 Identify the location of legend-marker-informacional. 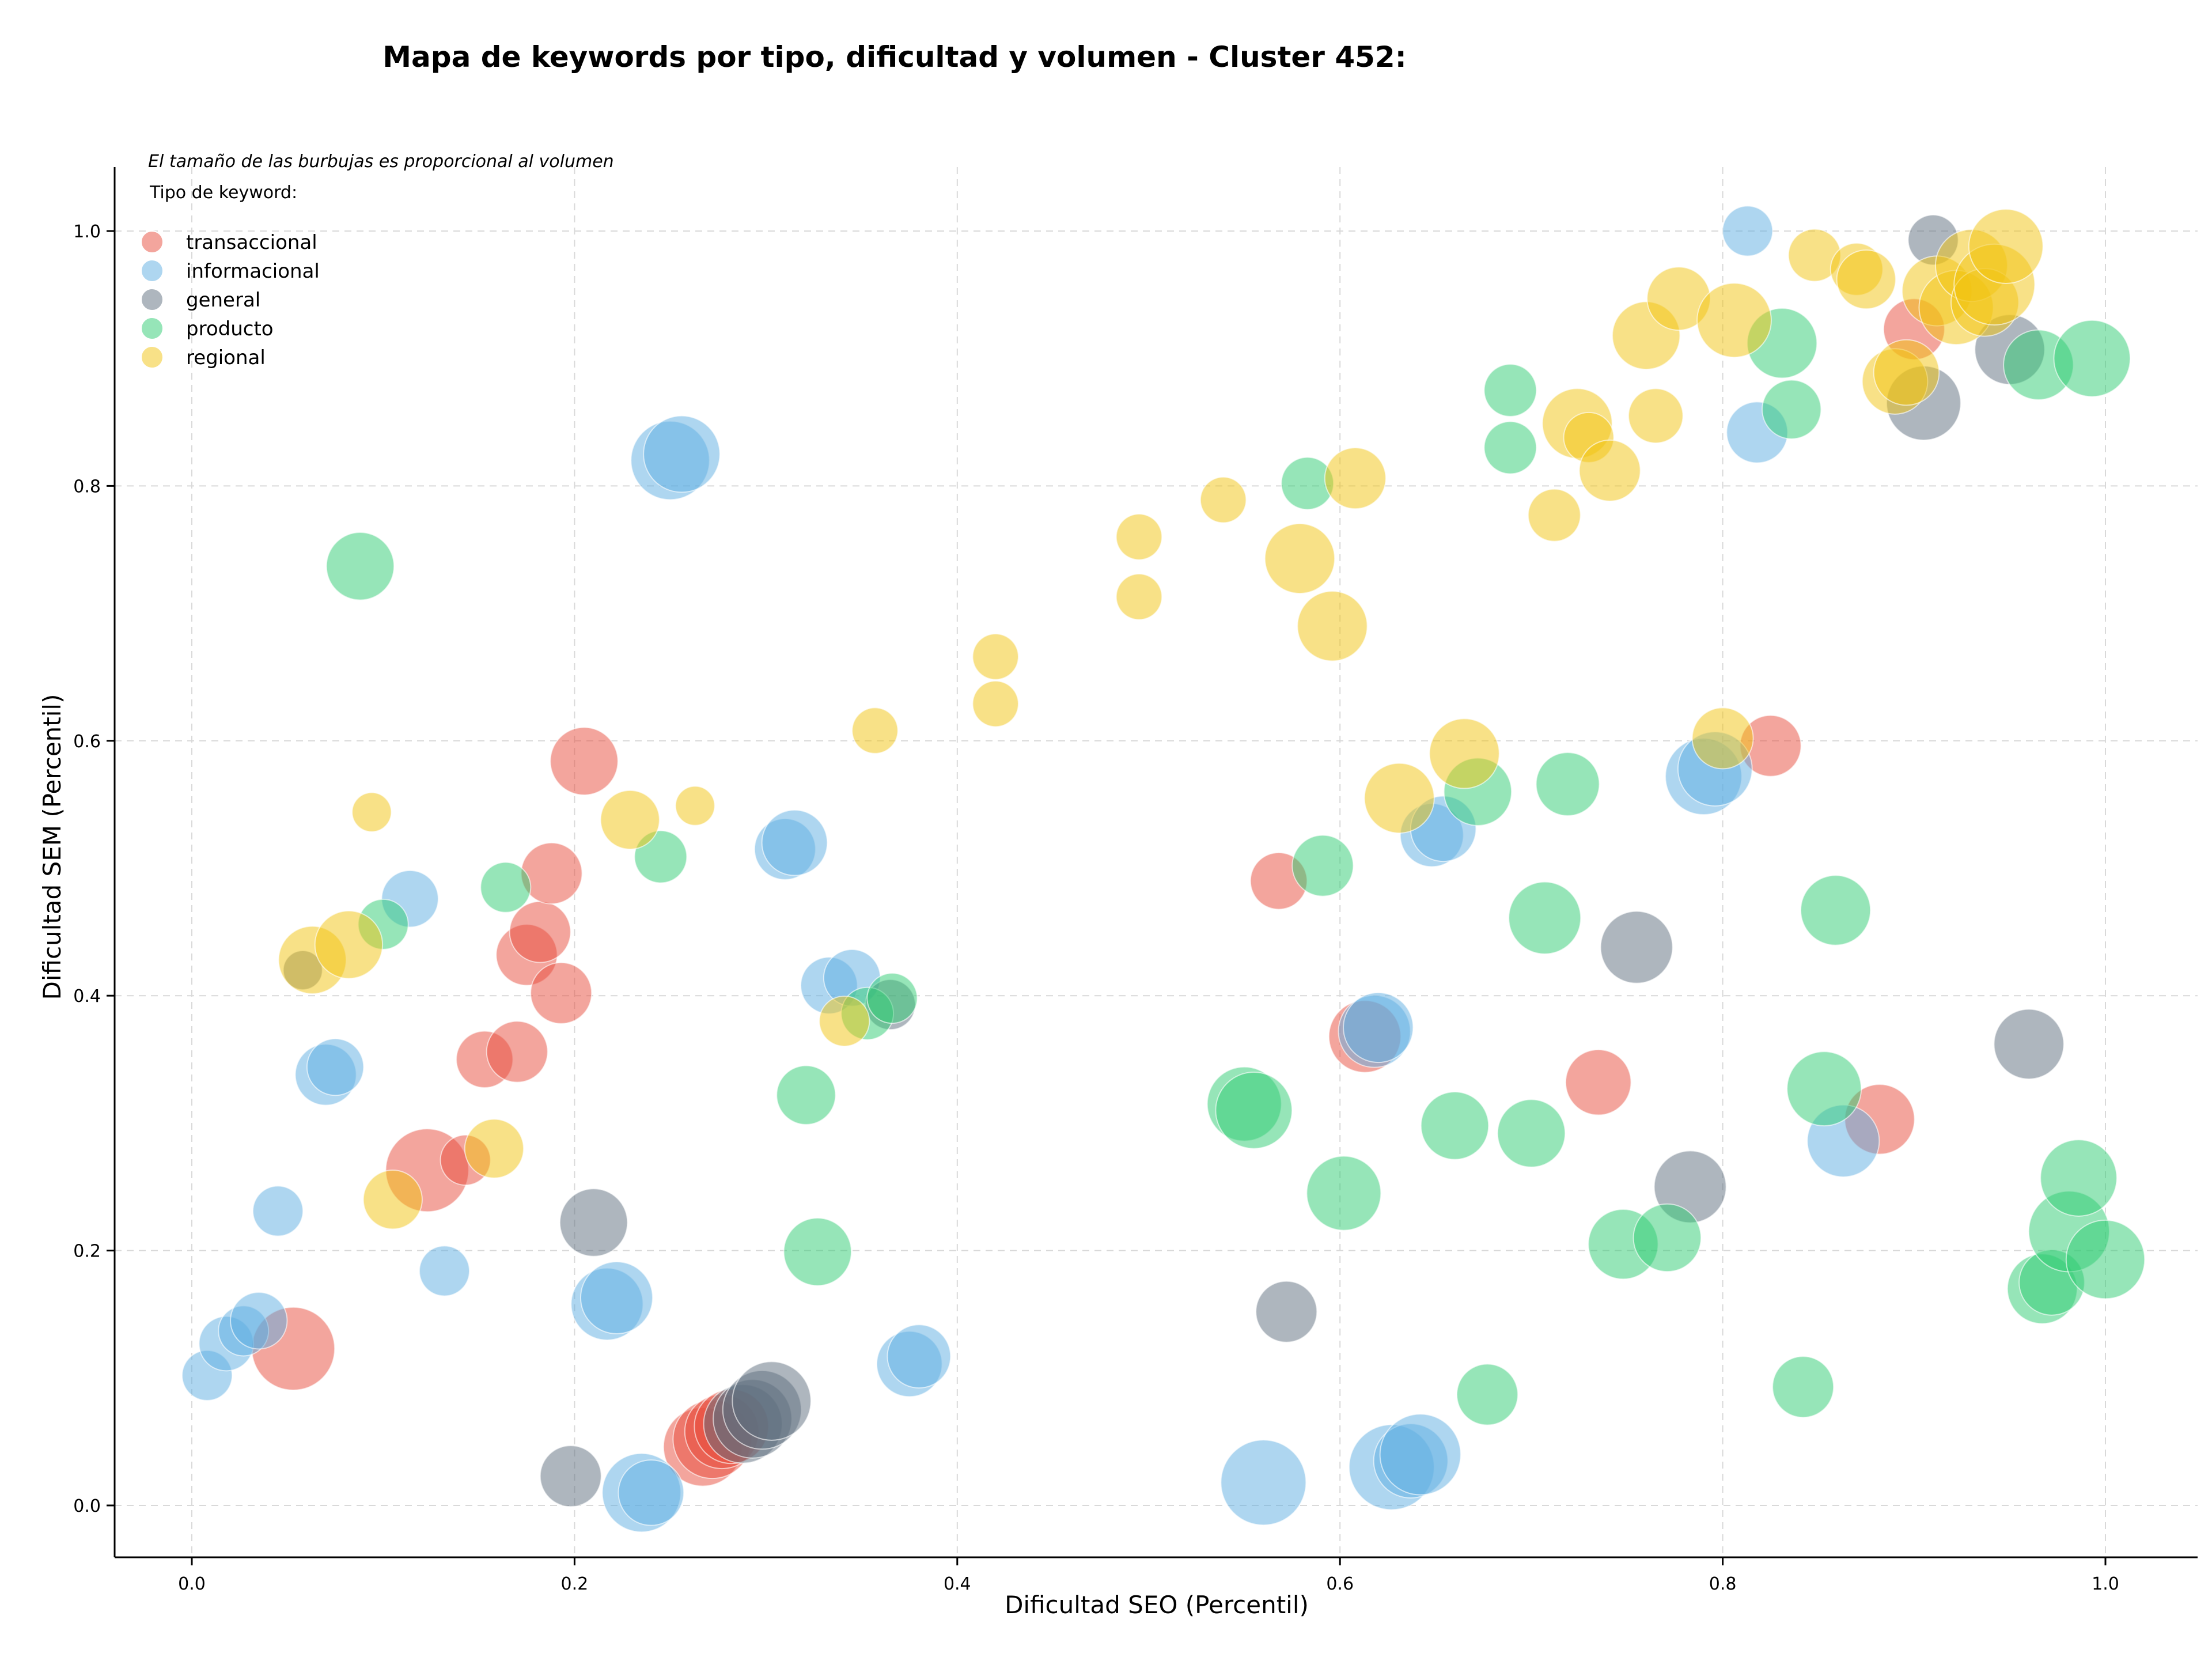
(152, 270).